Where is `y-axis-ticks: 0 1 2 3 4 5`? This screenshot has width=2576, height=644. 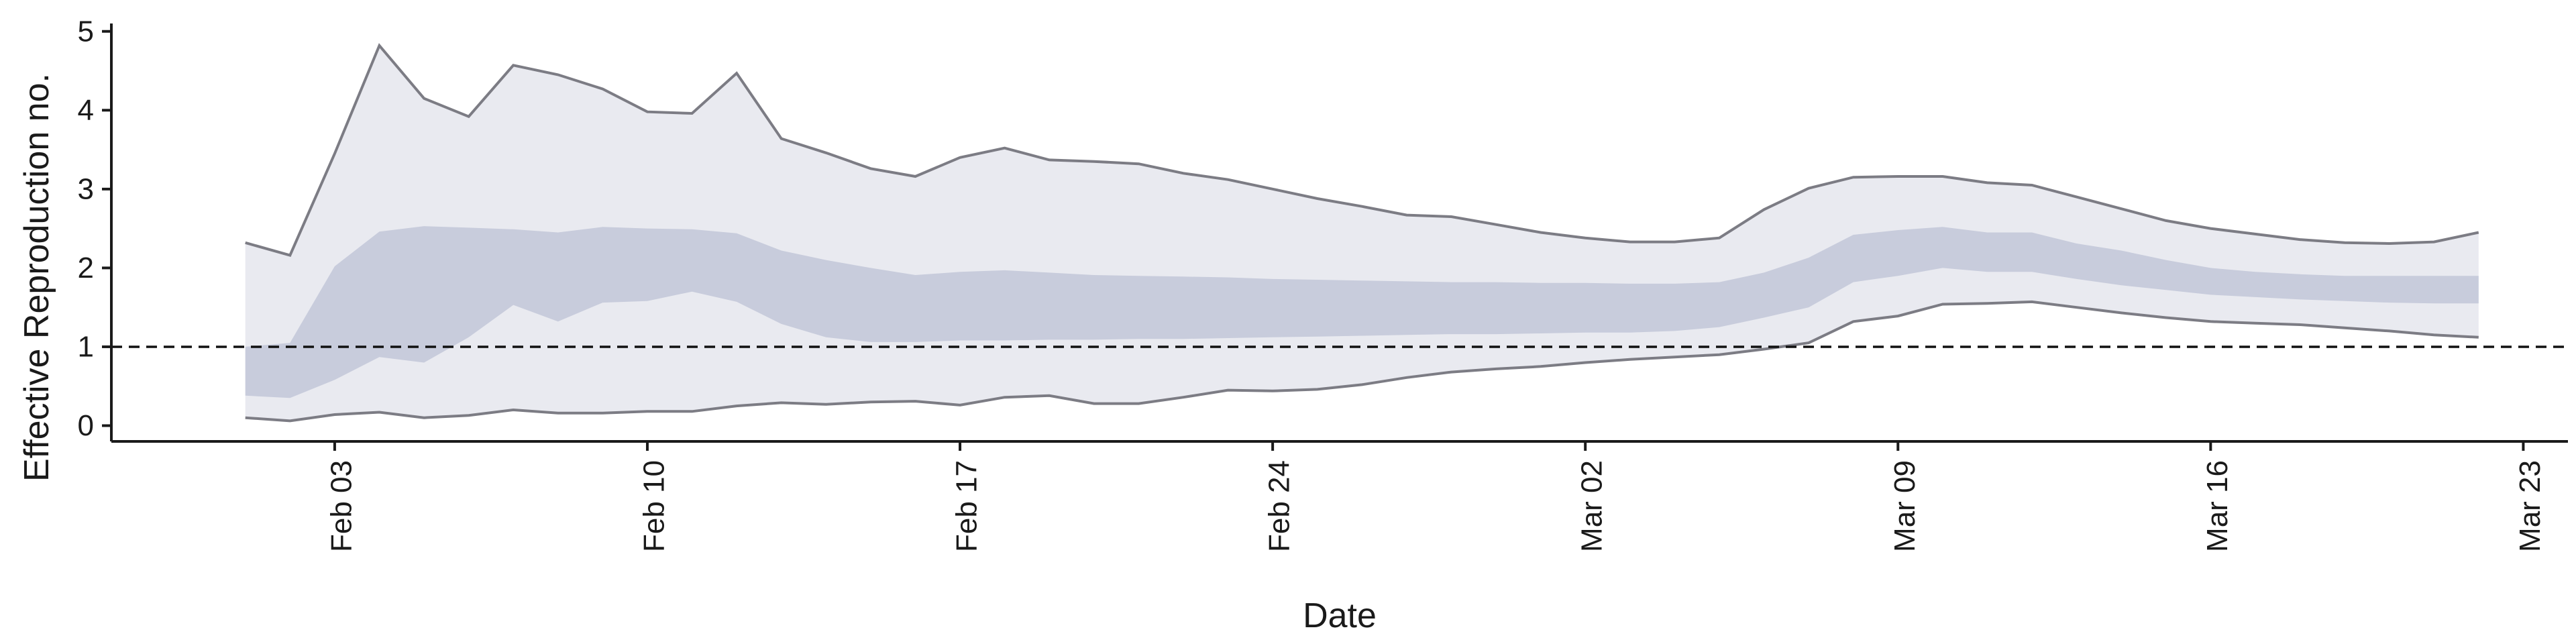 y-axis-ticks: 0 1 2 3 4 5 is located at coordinates (94, 228).